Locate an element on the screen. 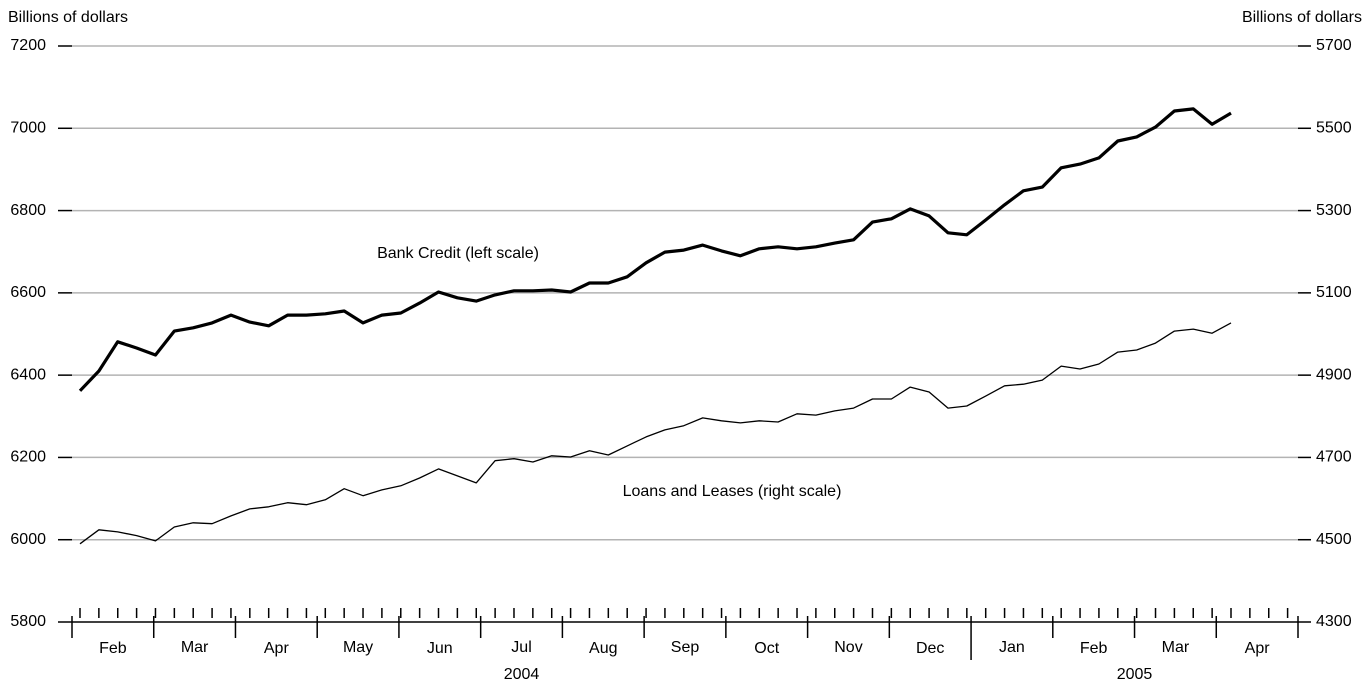 The height and width of the screenshot is (683, 1369). y-tick-label: 6000 is located at coordinates (28, 539).